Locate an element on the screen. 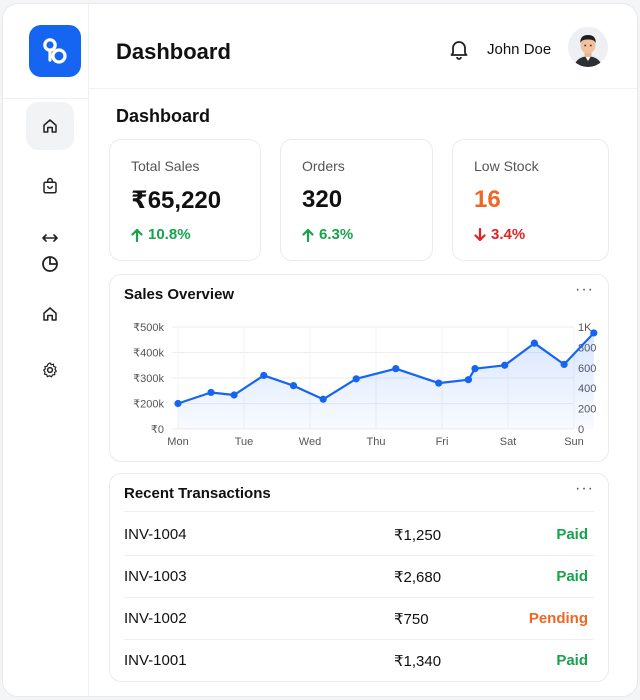  panel-title: Recent Transactions is located at coordinates (197, 493).